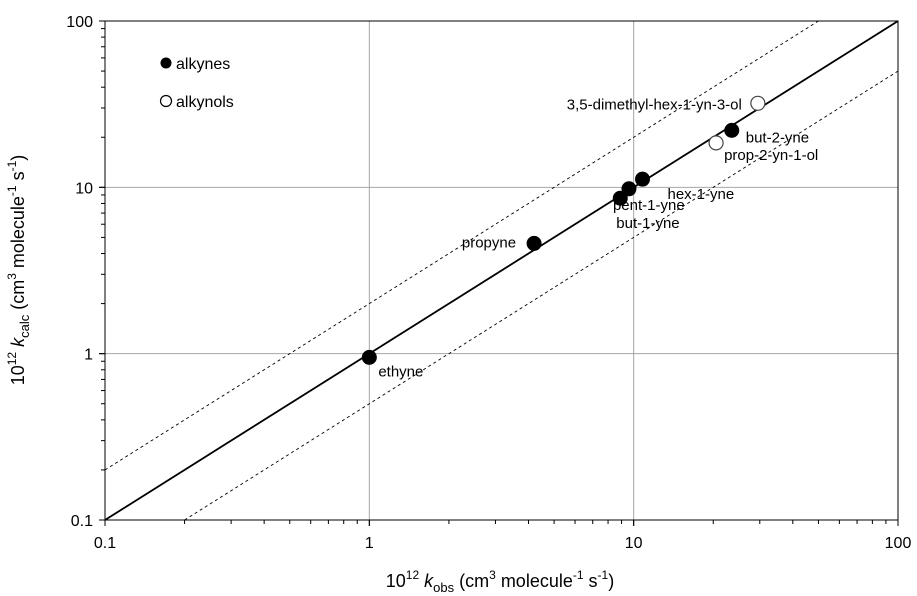 This screenshot has height=596, width=917. What do you see at coordinates (18, 270) in the screenshot?
I see `y-axis-title: 1012kcalc (cm3 molecule-1 s-1)` at bounding box center [18, 270].